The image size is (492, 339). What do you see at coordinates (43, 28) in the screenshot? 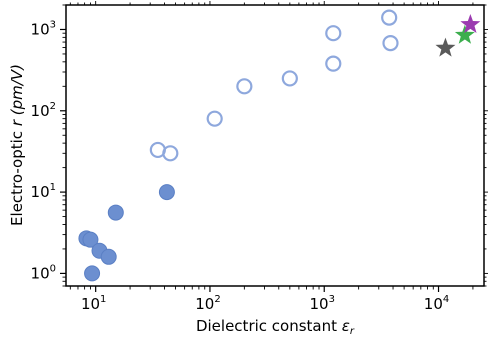
I see `y-tick-label: 10³` at bounding box center [43, 28].